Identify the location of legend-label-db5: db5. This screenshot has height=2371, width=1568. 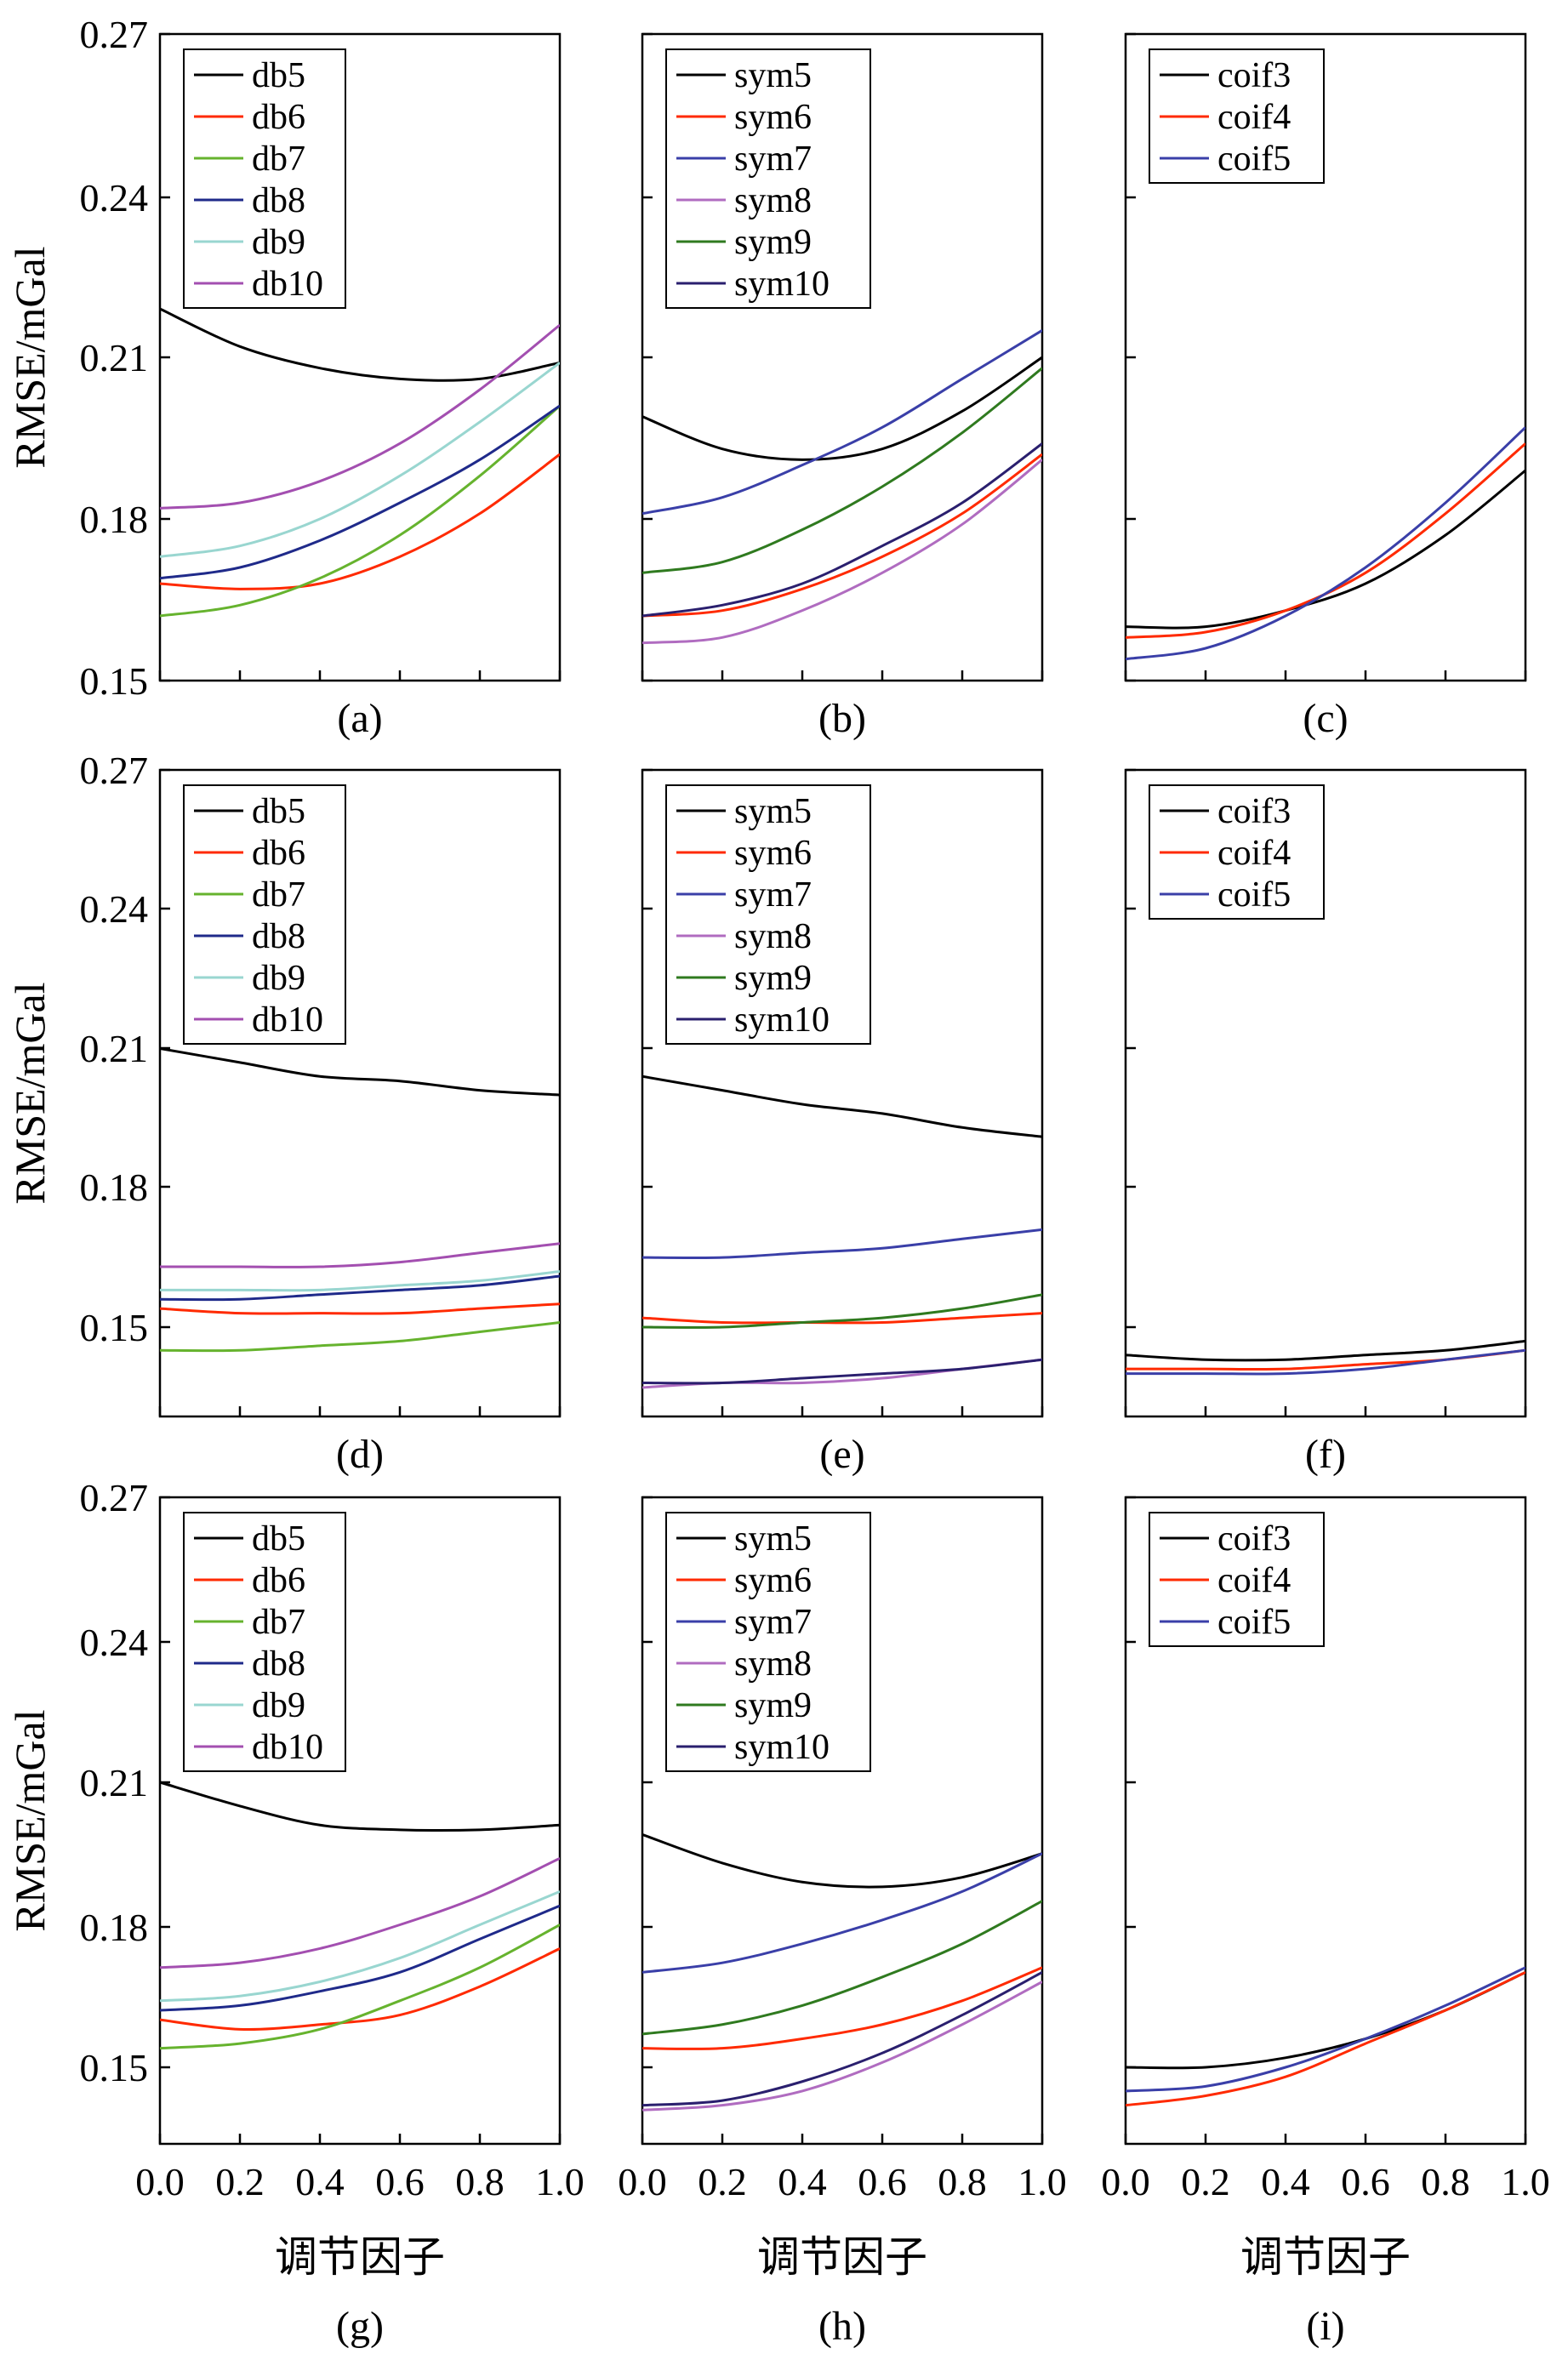
(278, 811).